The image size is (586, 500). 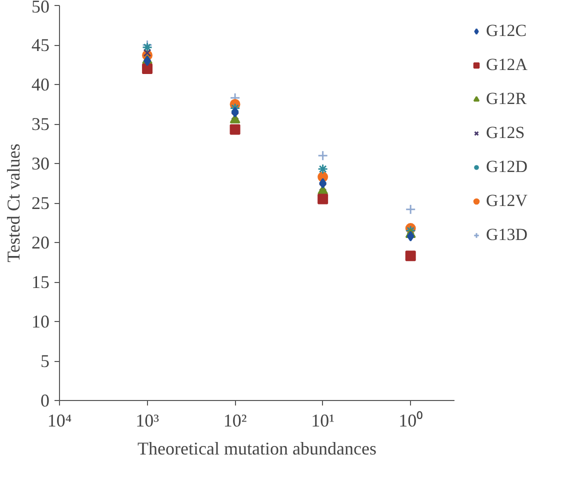 What do you see at coordinates (41, 164) in the screenshot?
I see `y-tick-label: 30` at bounding box center [41, 164].